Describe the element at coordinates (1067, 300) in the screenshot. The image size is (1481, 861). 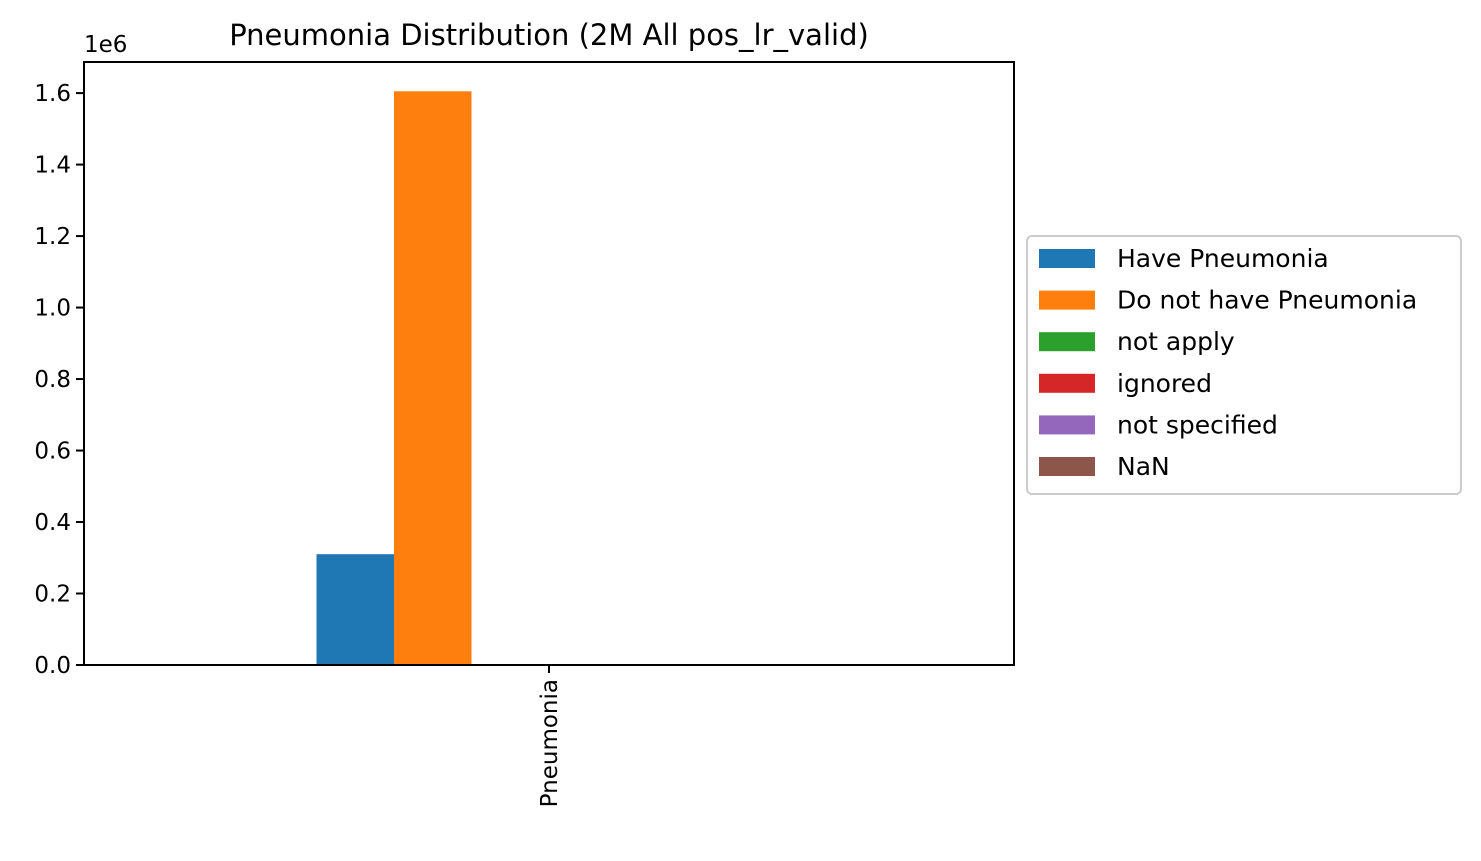
I see `legend-swatch-do-not-have-pneumonia` at that location.